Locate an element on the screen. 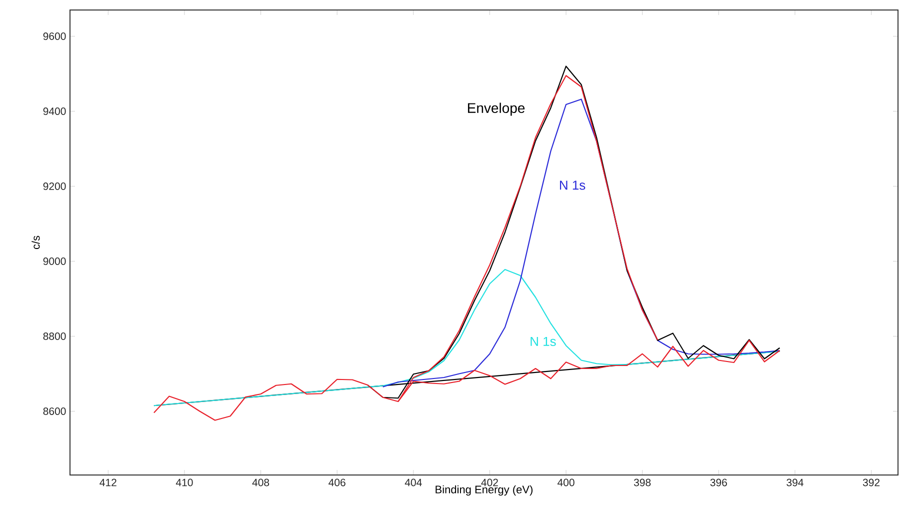 Image resolution: width=901 pixels, height=514 pixels. x-tick-label: 394 is located at coordinates (795, 482).